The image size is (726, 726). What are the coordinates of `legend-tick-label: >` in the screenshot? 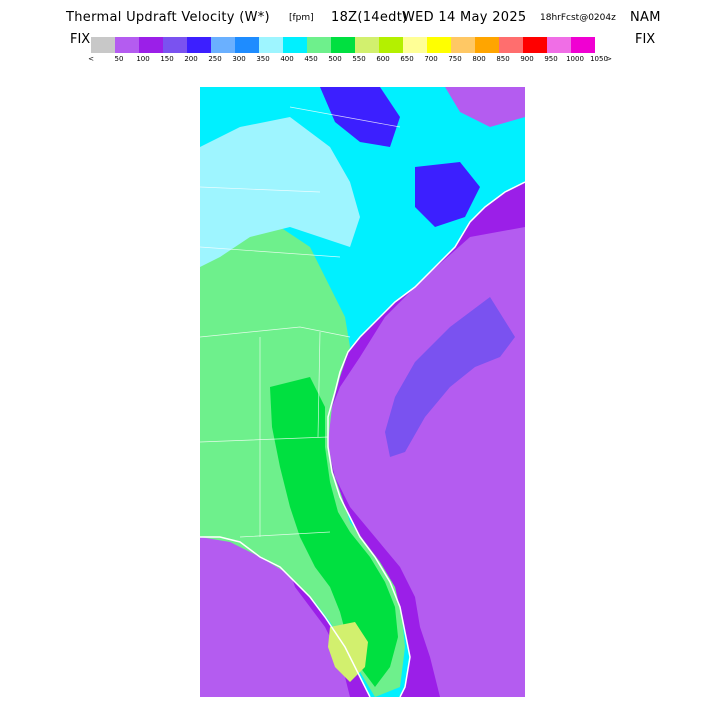 It's located at (609, 59).